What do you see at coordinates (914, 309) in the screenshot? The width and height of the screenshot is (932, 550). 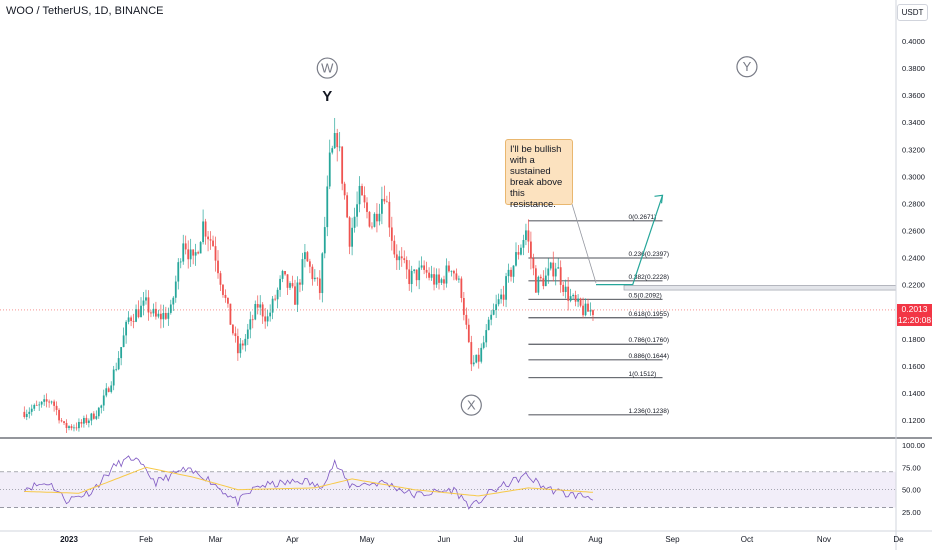 I see `last-price-value: 0.2013` at bounding box center [914, 309].